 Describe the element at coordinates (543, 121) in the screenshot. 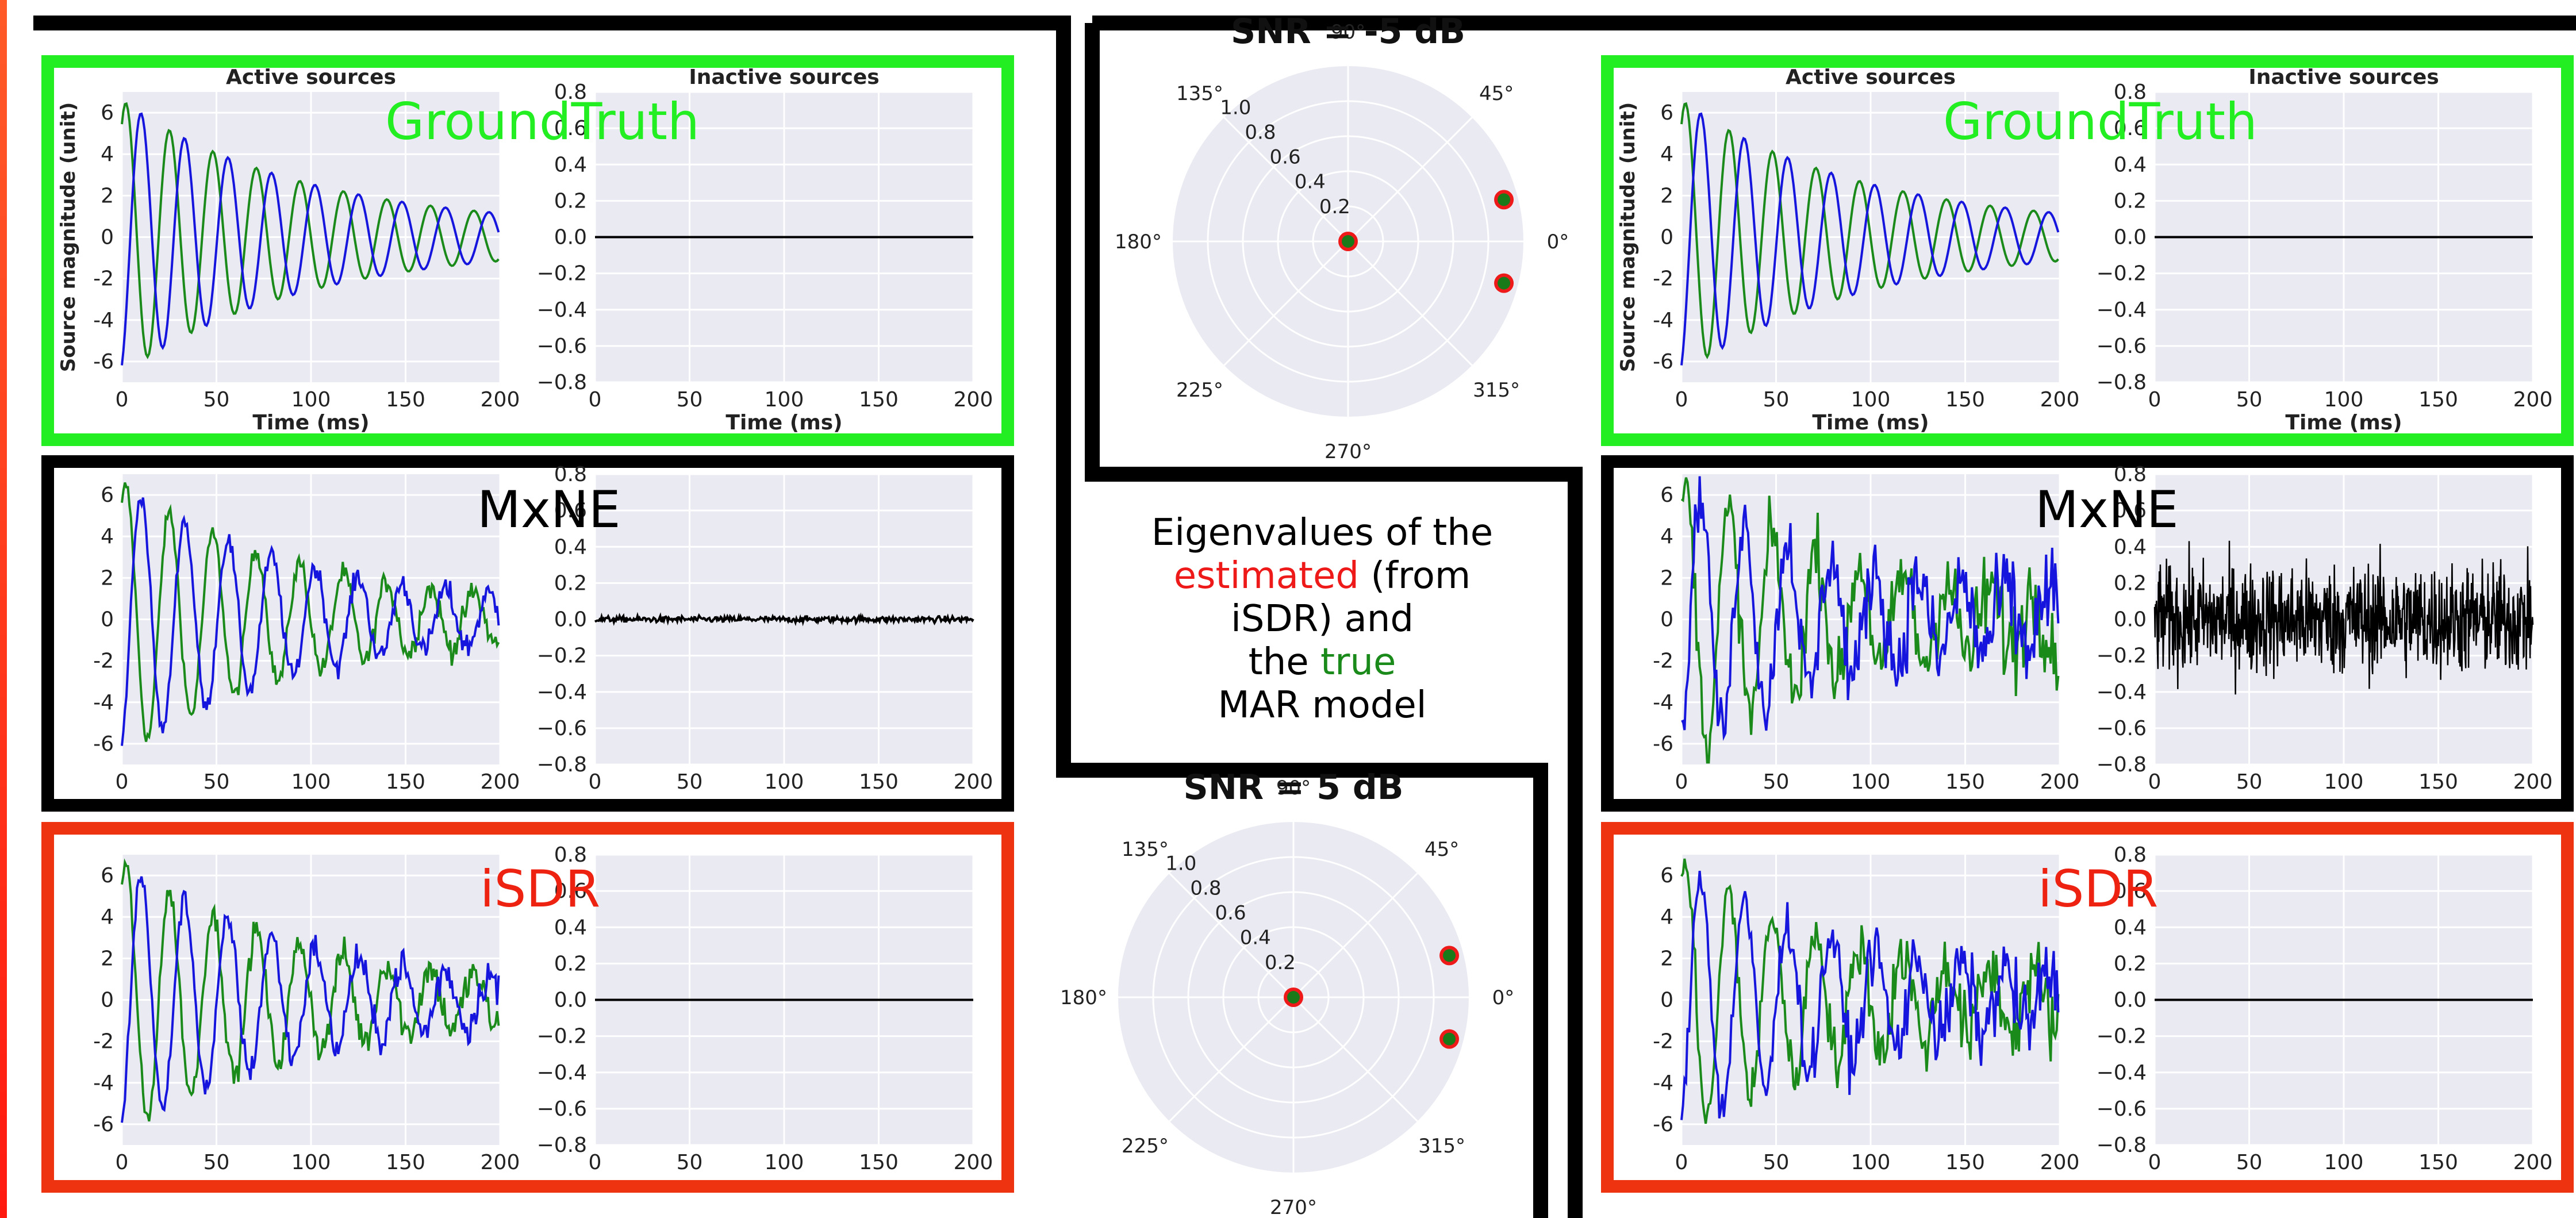

I see `left-groundtruth-label: GroundTruth` at that location.